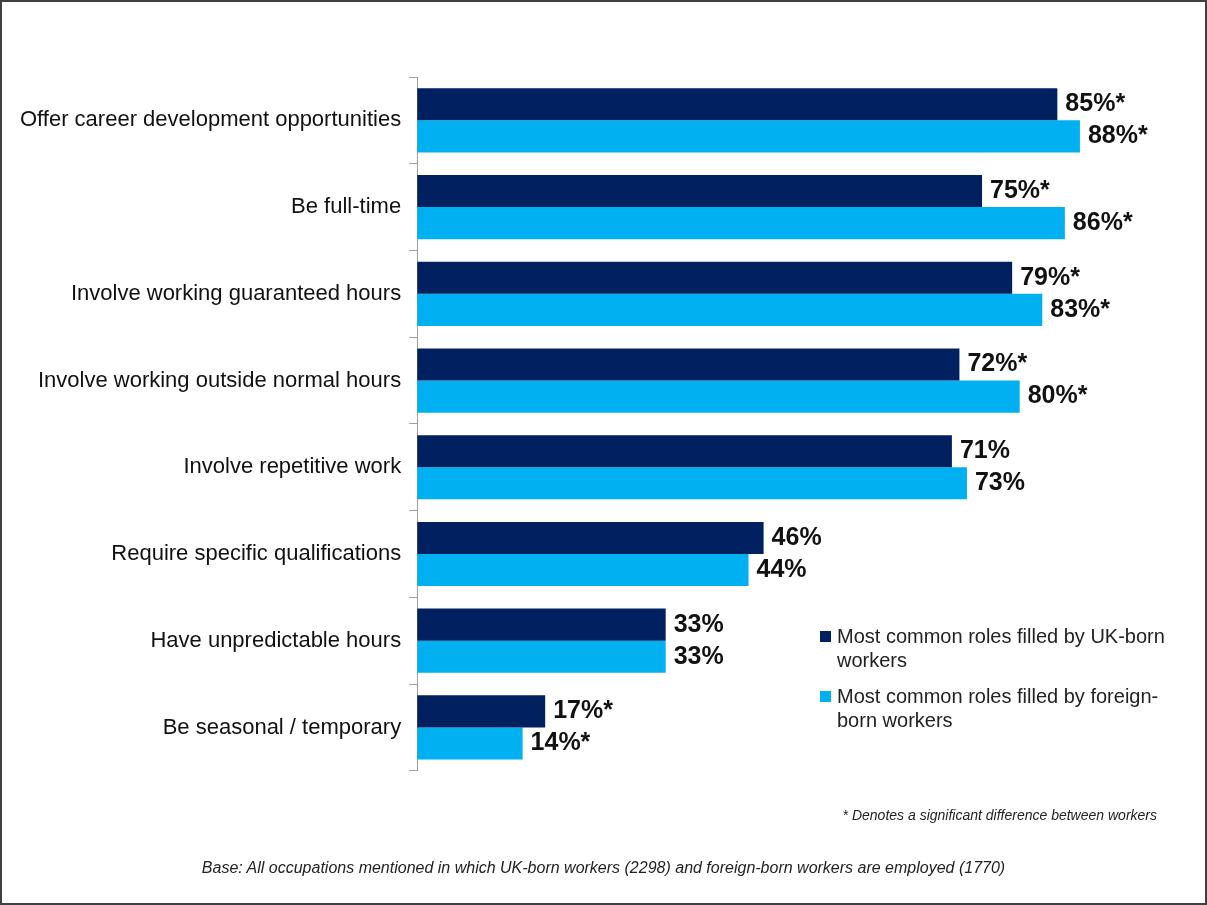 This screenshot has height=905, width=1207. What do you see at coordinates (1050, 275) in the screenshot?
I see `data-label: 79%*` at bounding box center [1050, 275].